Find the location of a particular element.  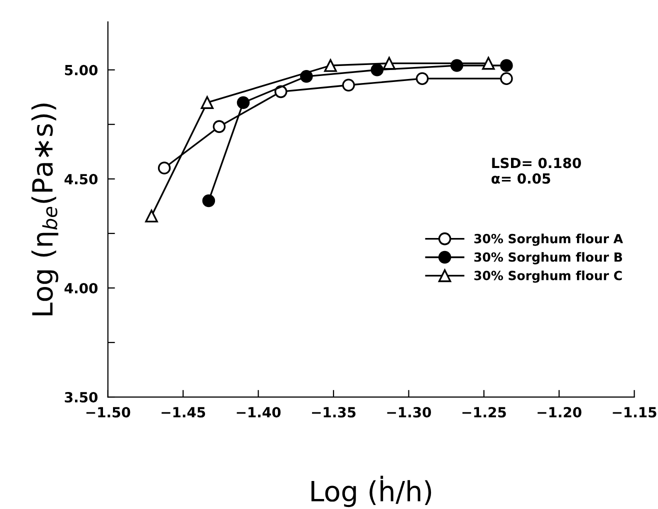

x-tick-label: −1.25 is located at coordinates (484, 412).